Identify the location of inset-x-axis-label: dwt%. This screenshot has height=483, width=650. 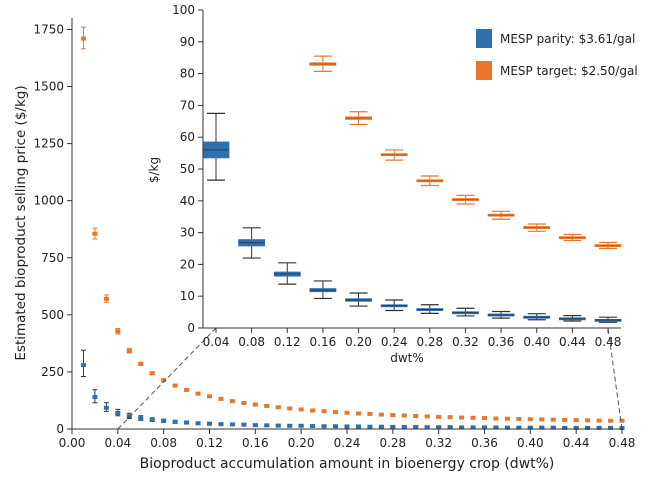
(407, 358).